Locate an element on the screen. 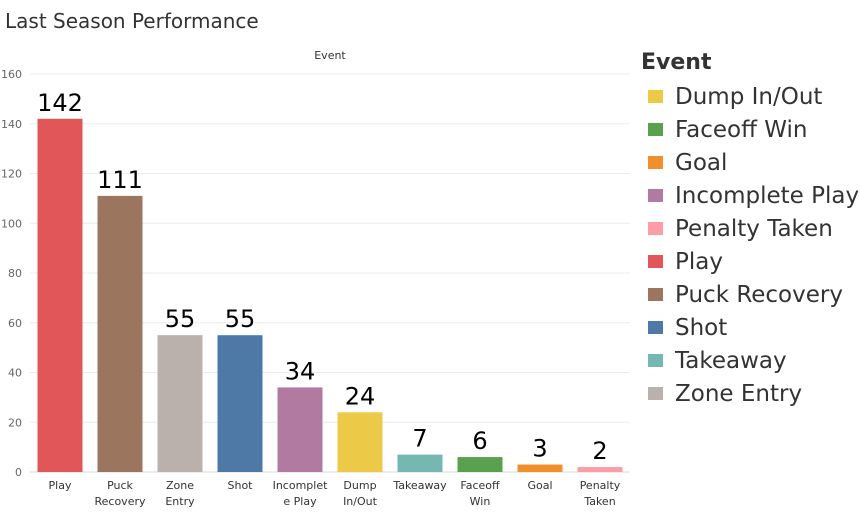 The height and width of the screenshot is (512, 860). legend-item: Puck Recovery is located at coordinates (753, 294).